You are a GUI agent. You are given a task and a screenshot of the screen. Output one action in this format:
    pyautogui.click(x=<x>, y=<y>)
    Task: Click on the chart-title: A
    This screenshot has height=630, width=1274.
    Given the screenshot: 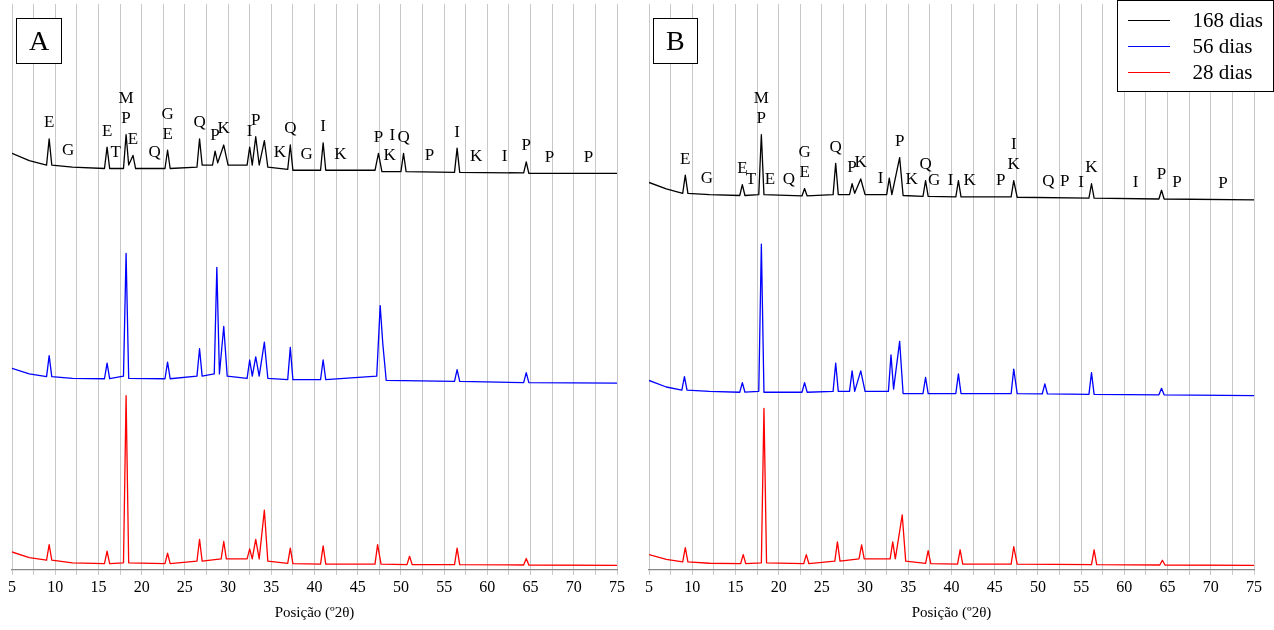 What is the action you would take?
    pyautogui.click(x=39, y=41)
    